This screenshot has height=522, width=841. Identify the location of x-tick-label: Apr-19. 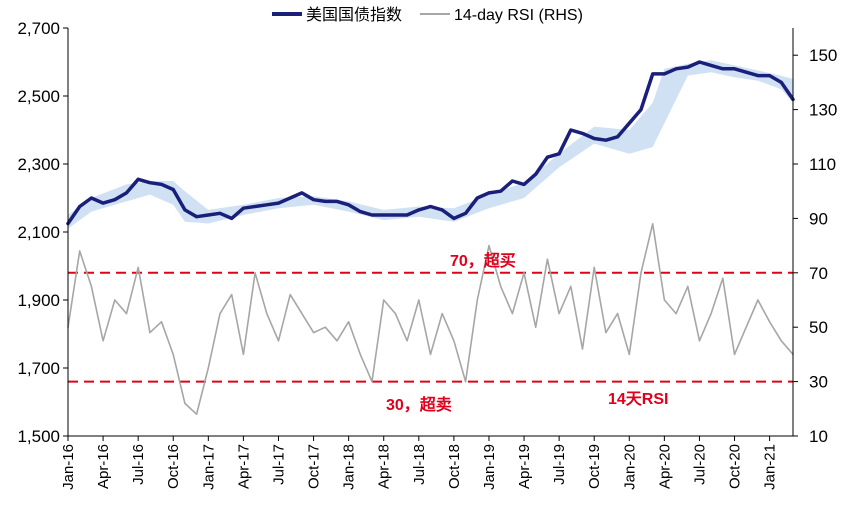
(524, 466).